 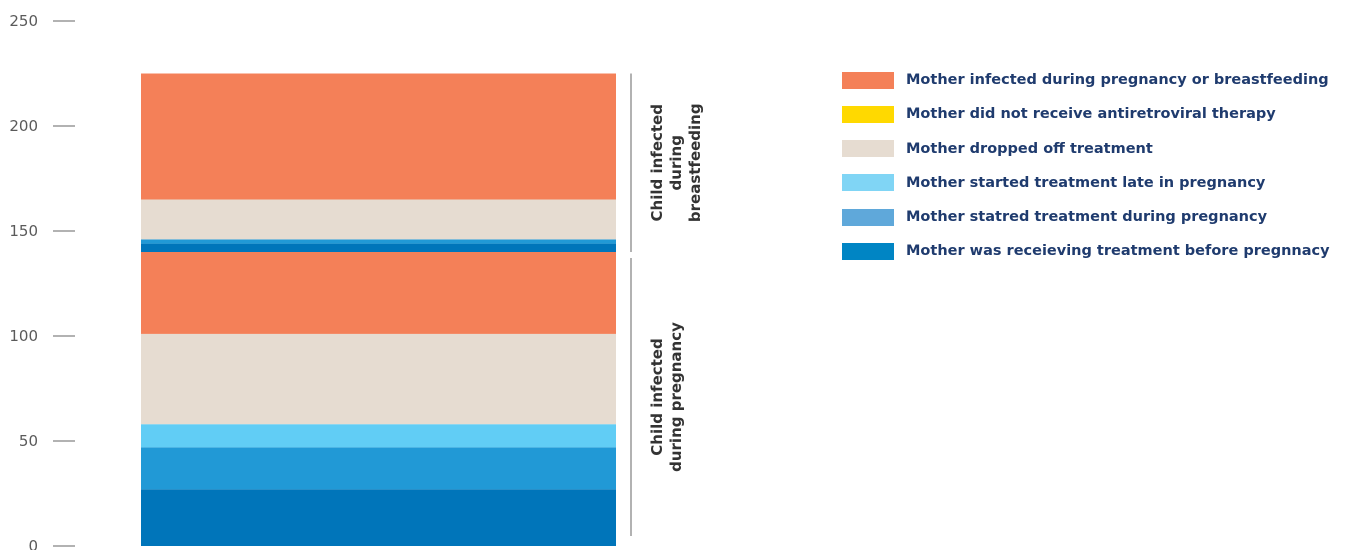 I want to click on y-tick-label: 200, so click(x=23, y=126).